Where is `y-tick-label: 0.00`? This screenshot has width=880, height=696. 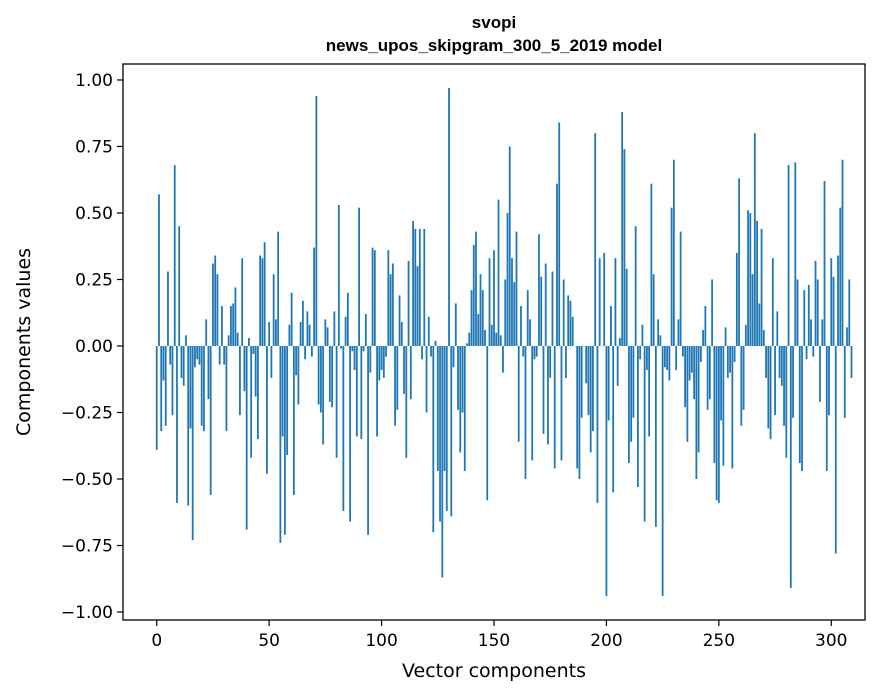 y-tick-label: 0.00 is located at coordinates (94, 347).